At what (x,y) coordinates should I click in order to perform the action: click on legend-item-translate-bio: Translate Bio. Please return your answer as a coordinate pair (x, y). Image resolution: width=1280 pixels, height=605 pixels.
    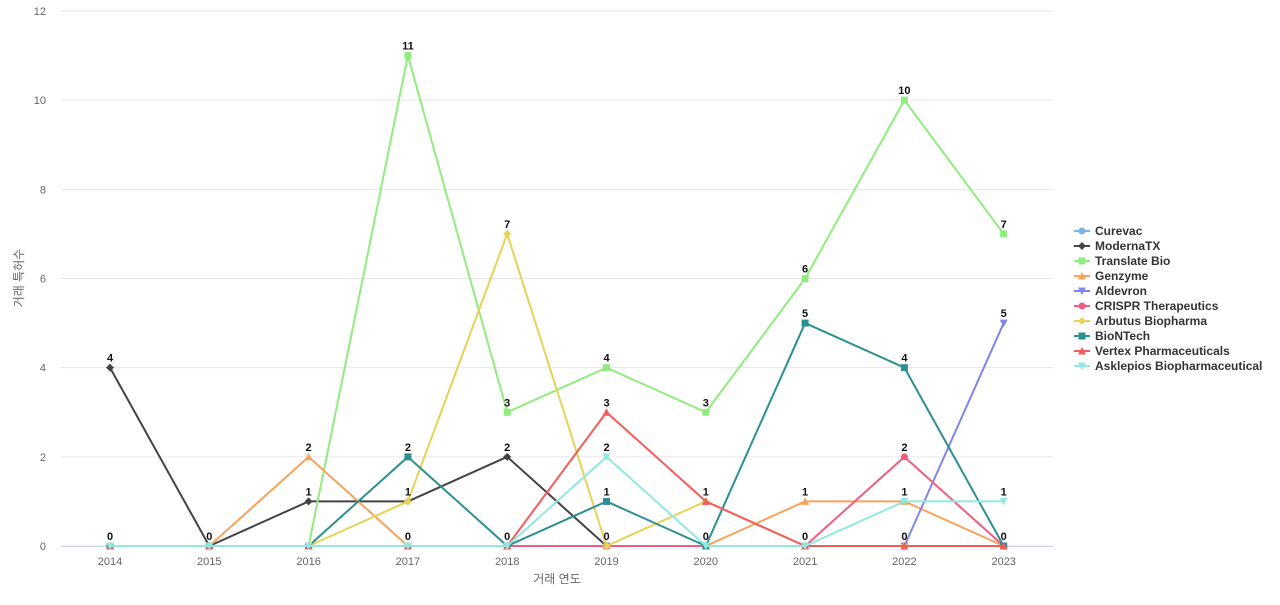
    Looking at the image, I should click on (1122, 261).